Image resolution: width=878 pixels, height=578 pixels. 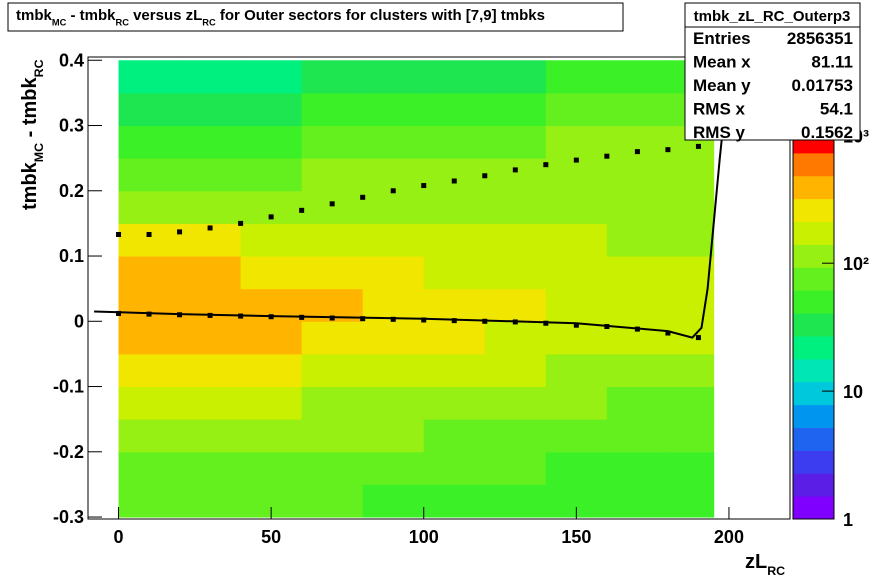 I want to click on y-tick-label: 0, so click(x=79, y=321).